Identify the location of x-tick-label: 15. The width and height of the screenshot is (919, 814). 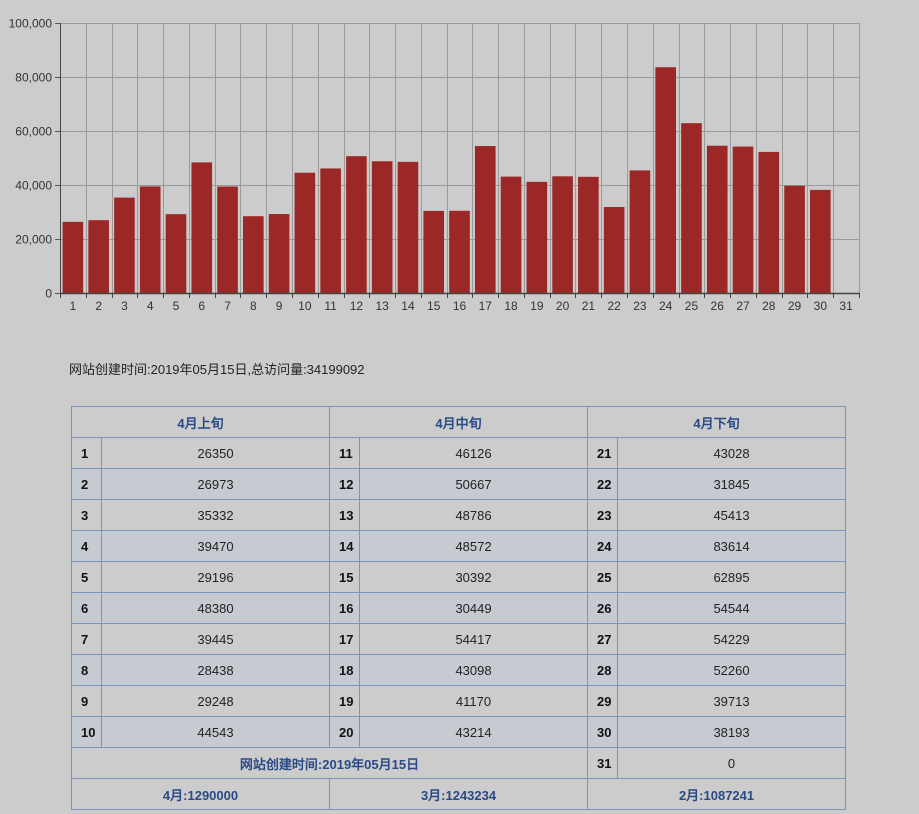
(434, 306).